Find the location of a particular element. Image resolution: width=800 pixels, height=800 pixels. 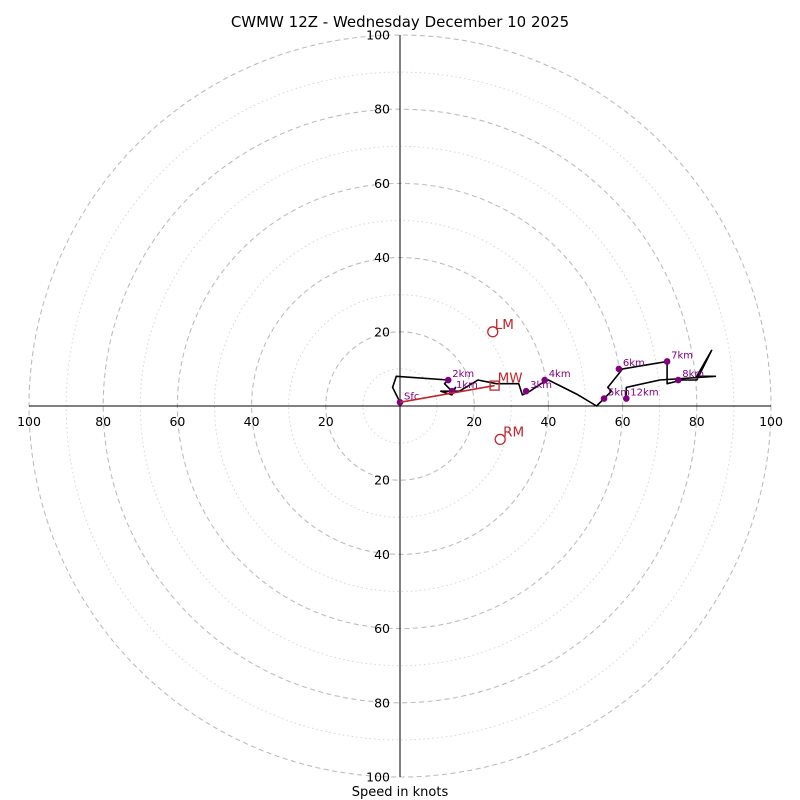

storm-motion: LM MW RM is located at coordinates (461, 381).